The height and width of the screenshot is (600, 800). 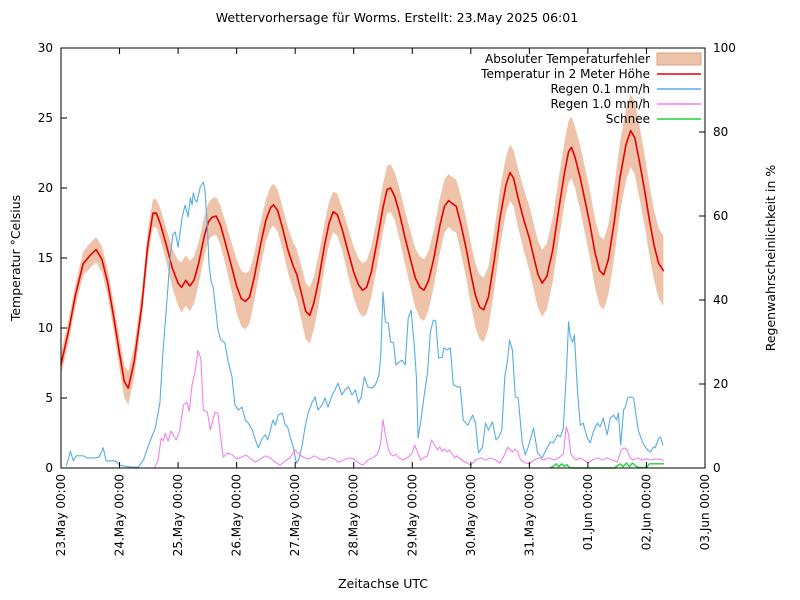 I want to click on legend-label: Absoluter Temperaturfehler, so click(x=567, y=59).